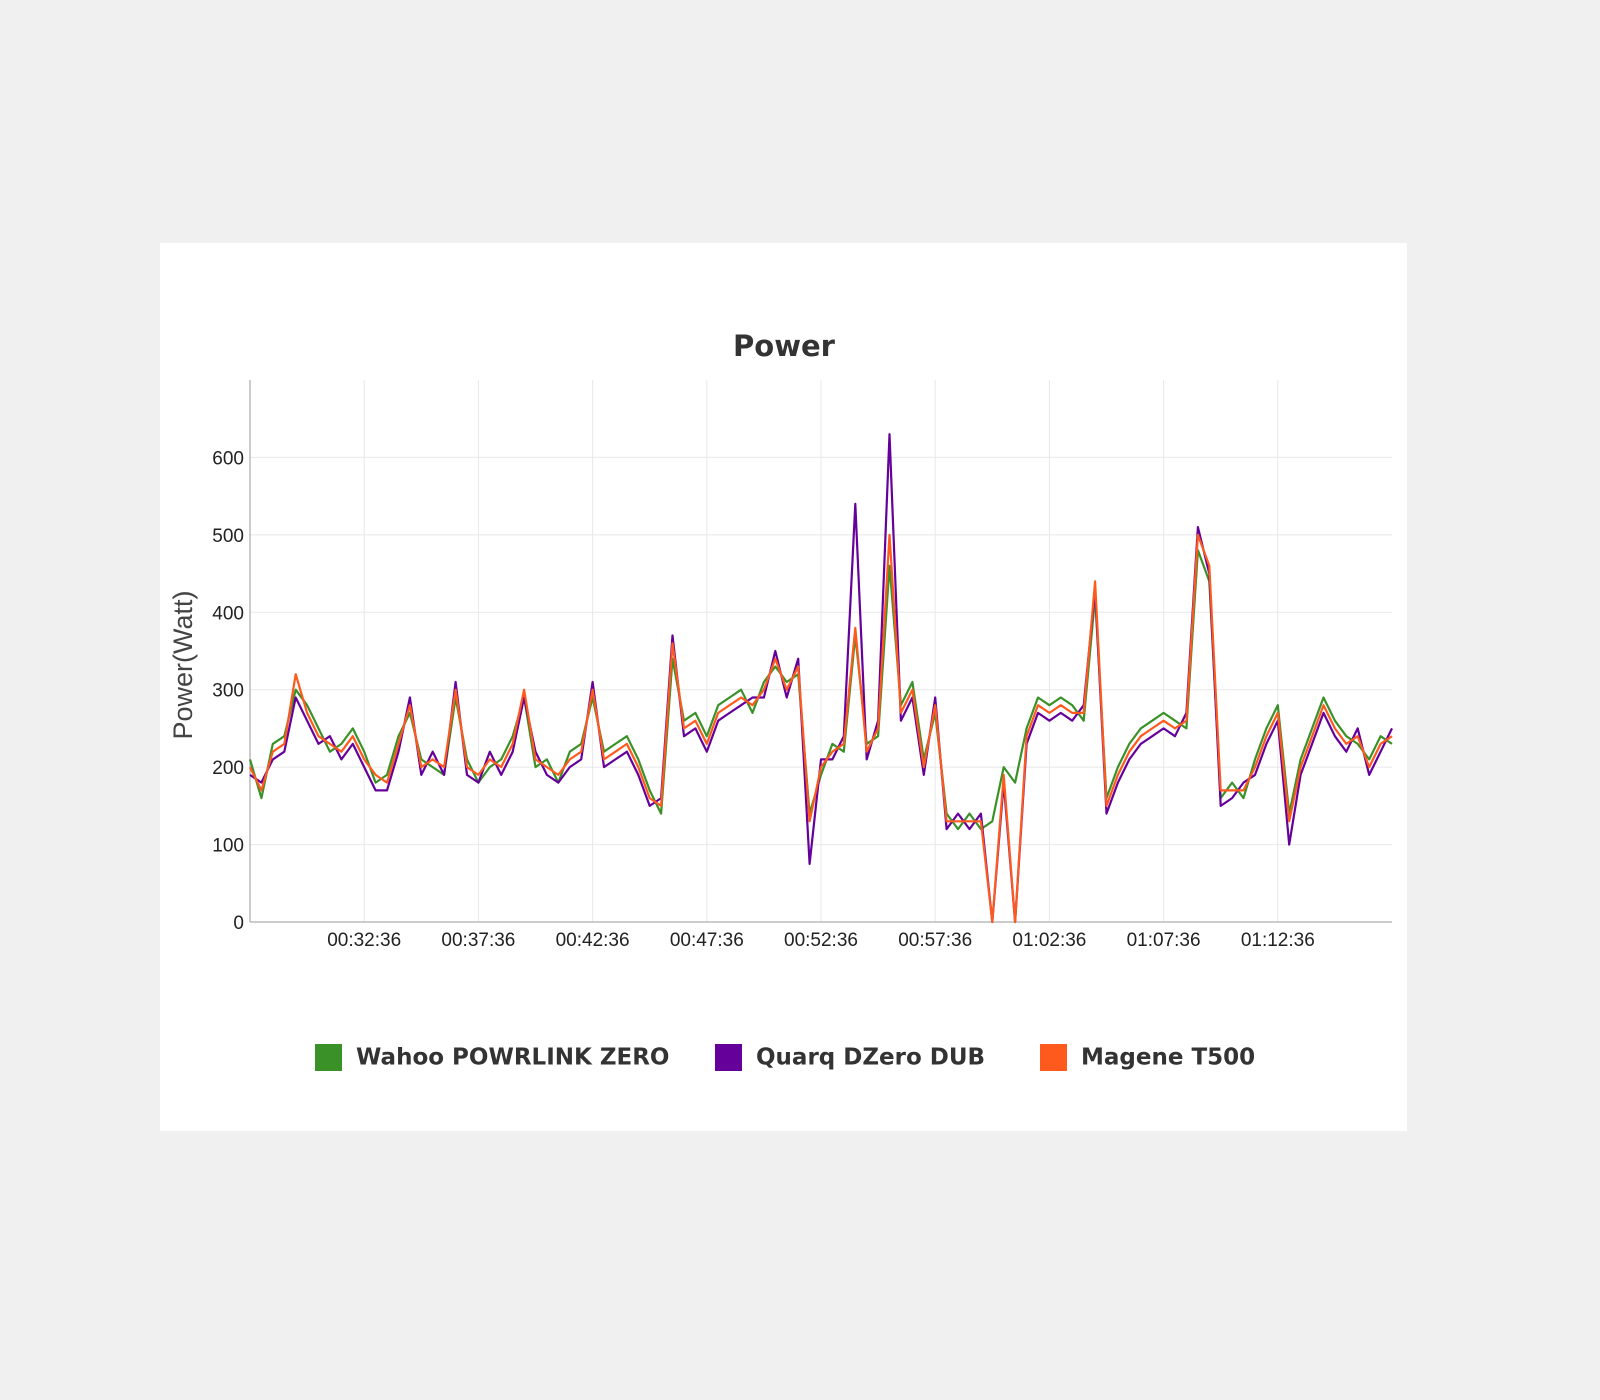 The image size is (1600, 1400). I want to click on y-tick-label: 0, so click(238, 923).